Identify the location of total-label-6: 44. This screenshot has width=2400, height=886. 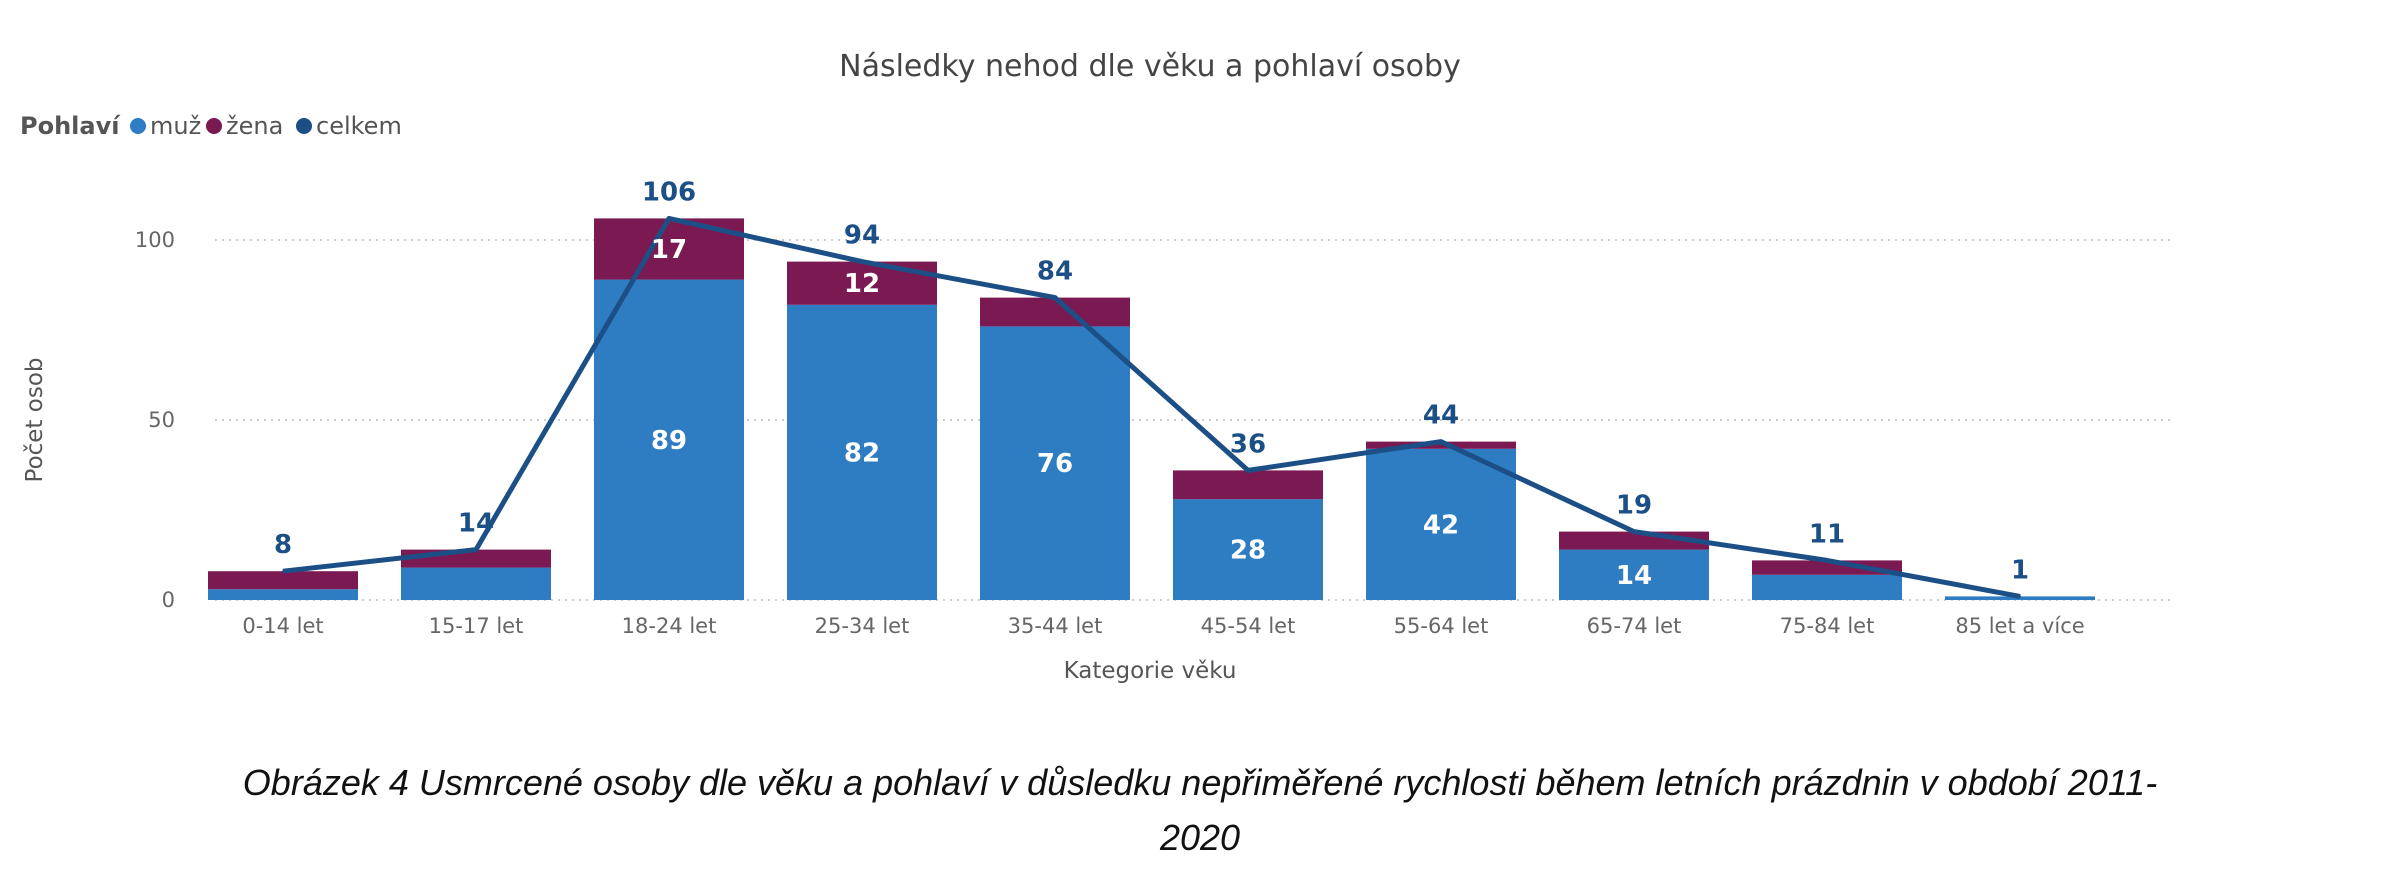
(1441, 416).